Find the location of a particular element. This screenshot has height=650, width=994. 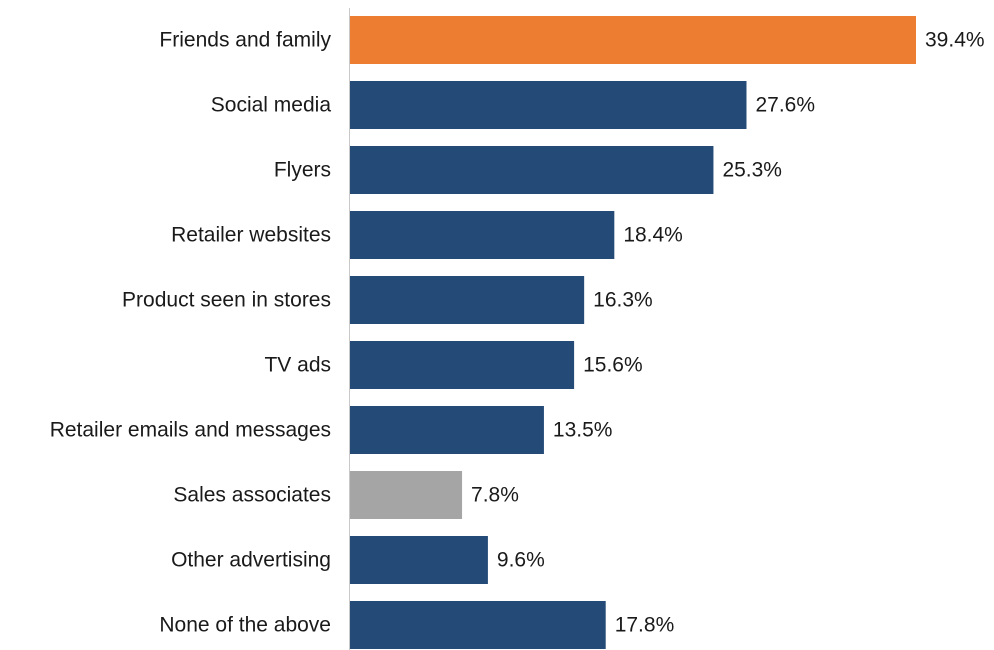

category-label: None of the above is located at coordinates (245, 625).